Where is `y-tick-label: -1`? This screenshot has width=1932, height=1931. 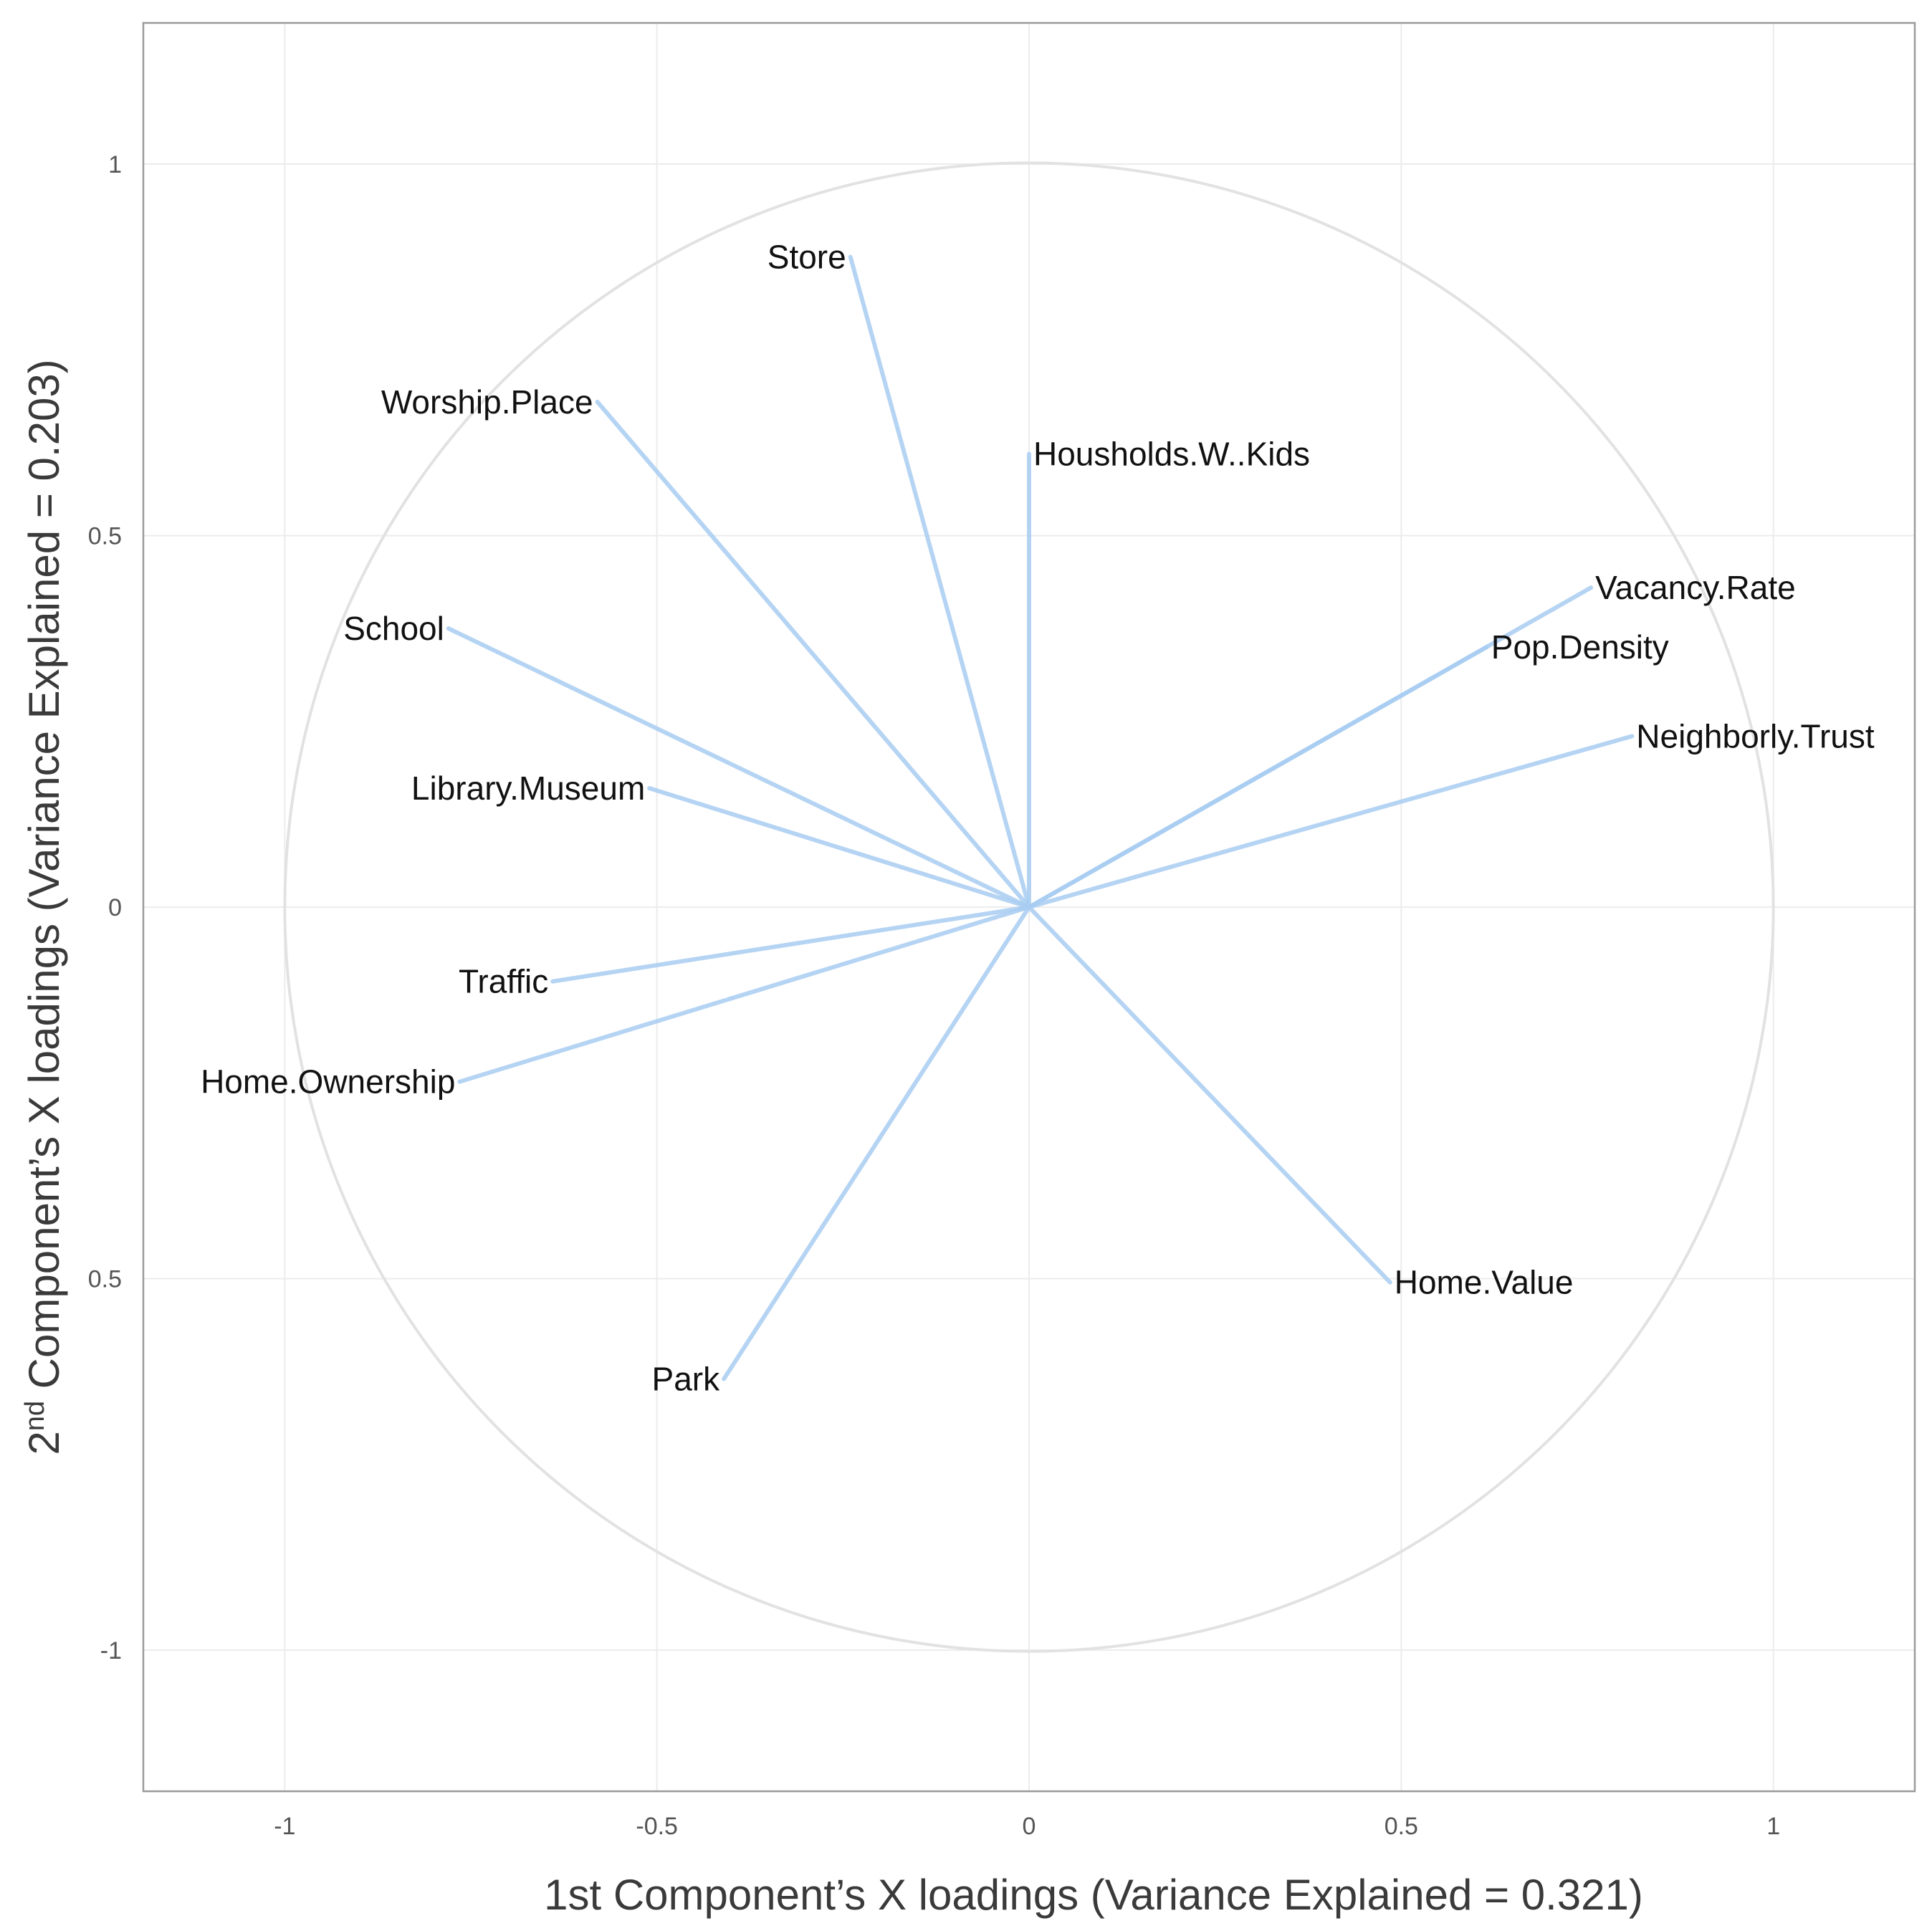
y-tick-label: -1 is located at coordinates (111, 1650).